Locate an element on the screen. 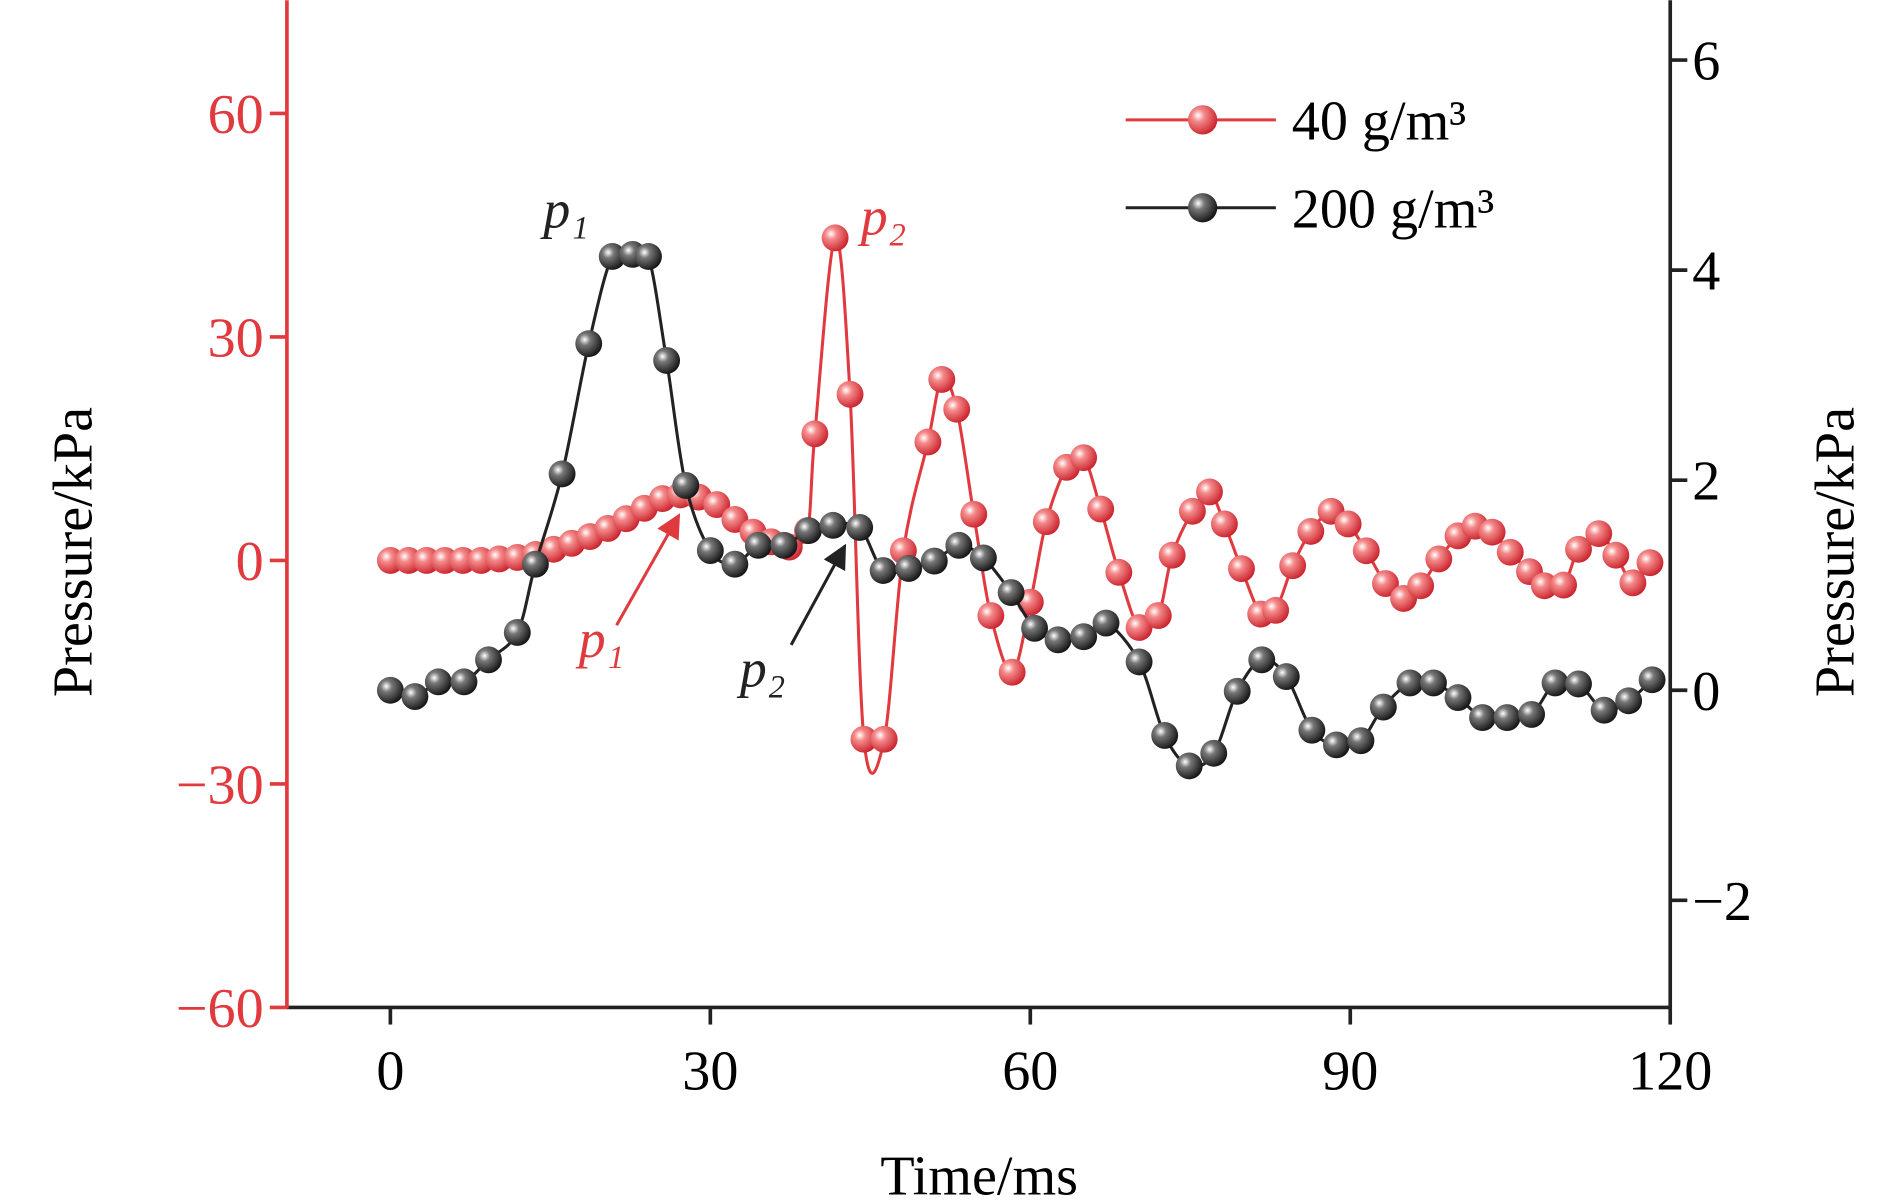  x-tick-label: 60 is located at coordinates (1030, 1071).